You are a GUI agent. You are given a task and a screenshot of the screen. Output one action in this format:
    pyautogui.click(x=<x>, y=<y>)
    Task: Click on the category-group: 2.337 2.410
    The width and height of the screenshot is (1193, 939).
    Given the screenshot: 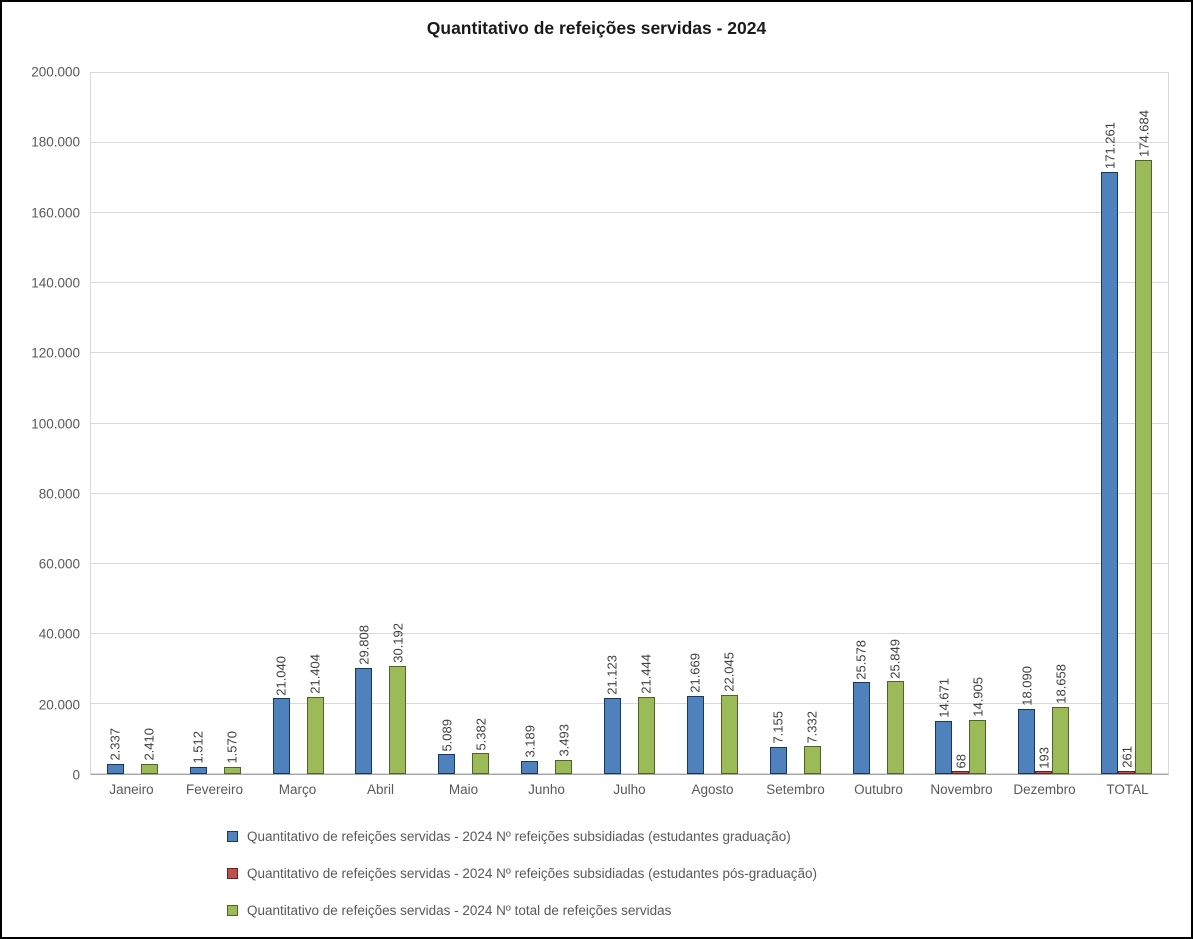 What is the action you would take?
    pyautogui.click(x=132, y=423)
    